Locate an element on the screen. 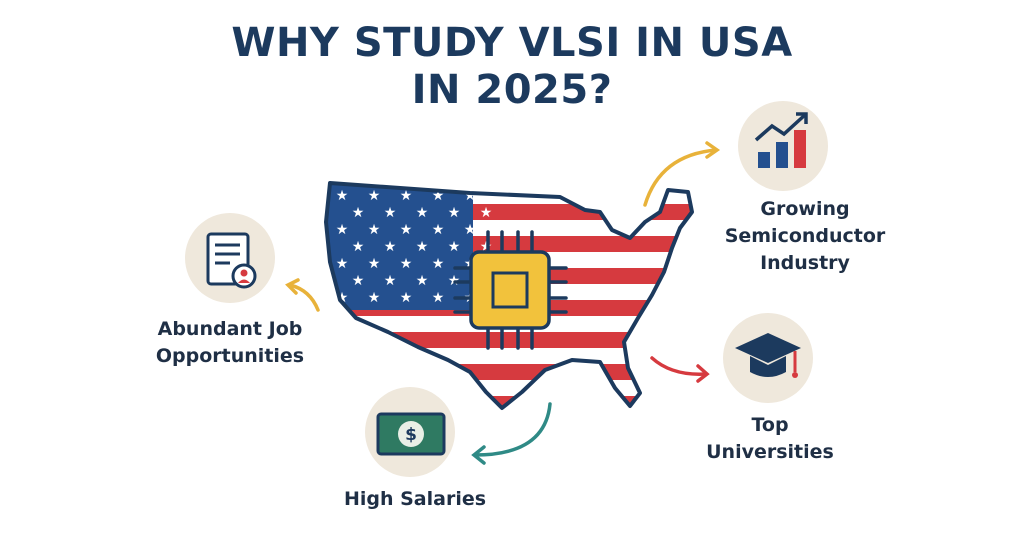 This screenshot has height=536, width=1024. document-icon is located at coordinates (230, 258).